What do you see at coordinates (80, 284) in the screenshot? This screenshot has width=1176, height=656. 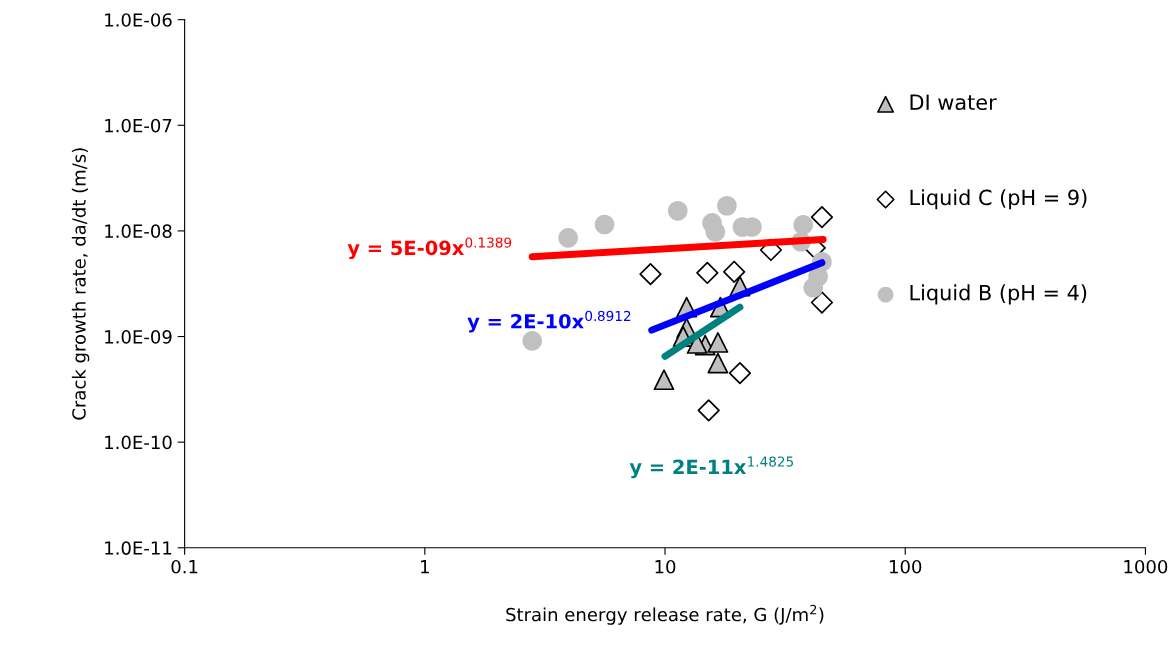 I see `y-axis-title: Crack growth rate, da/dt (m/s)` at bounding box center [80, 284].